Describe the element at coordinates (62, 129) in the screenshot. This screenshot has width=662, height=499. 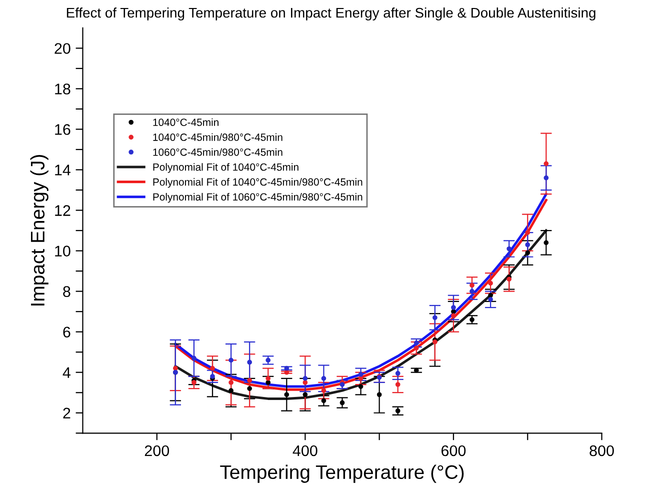
I see `y-tick-label: 16` at that location.